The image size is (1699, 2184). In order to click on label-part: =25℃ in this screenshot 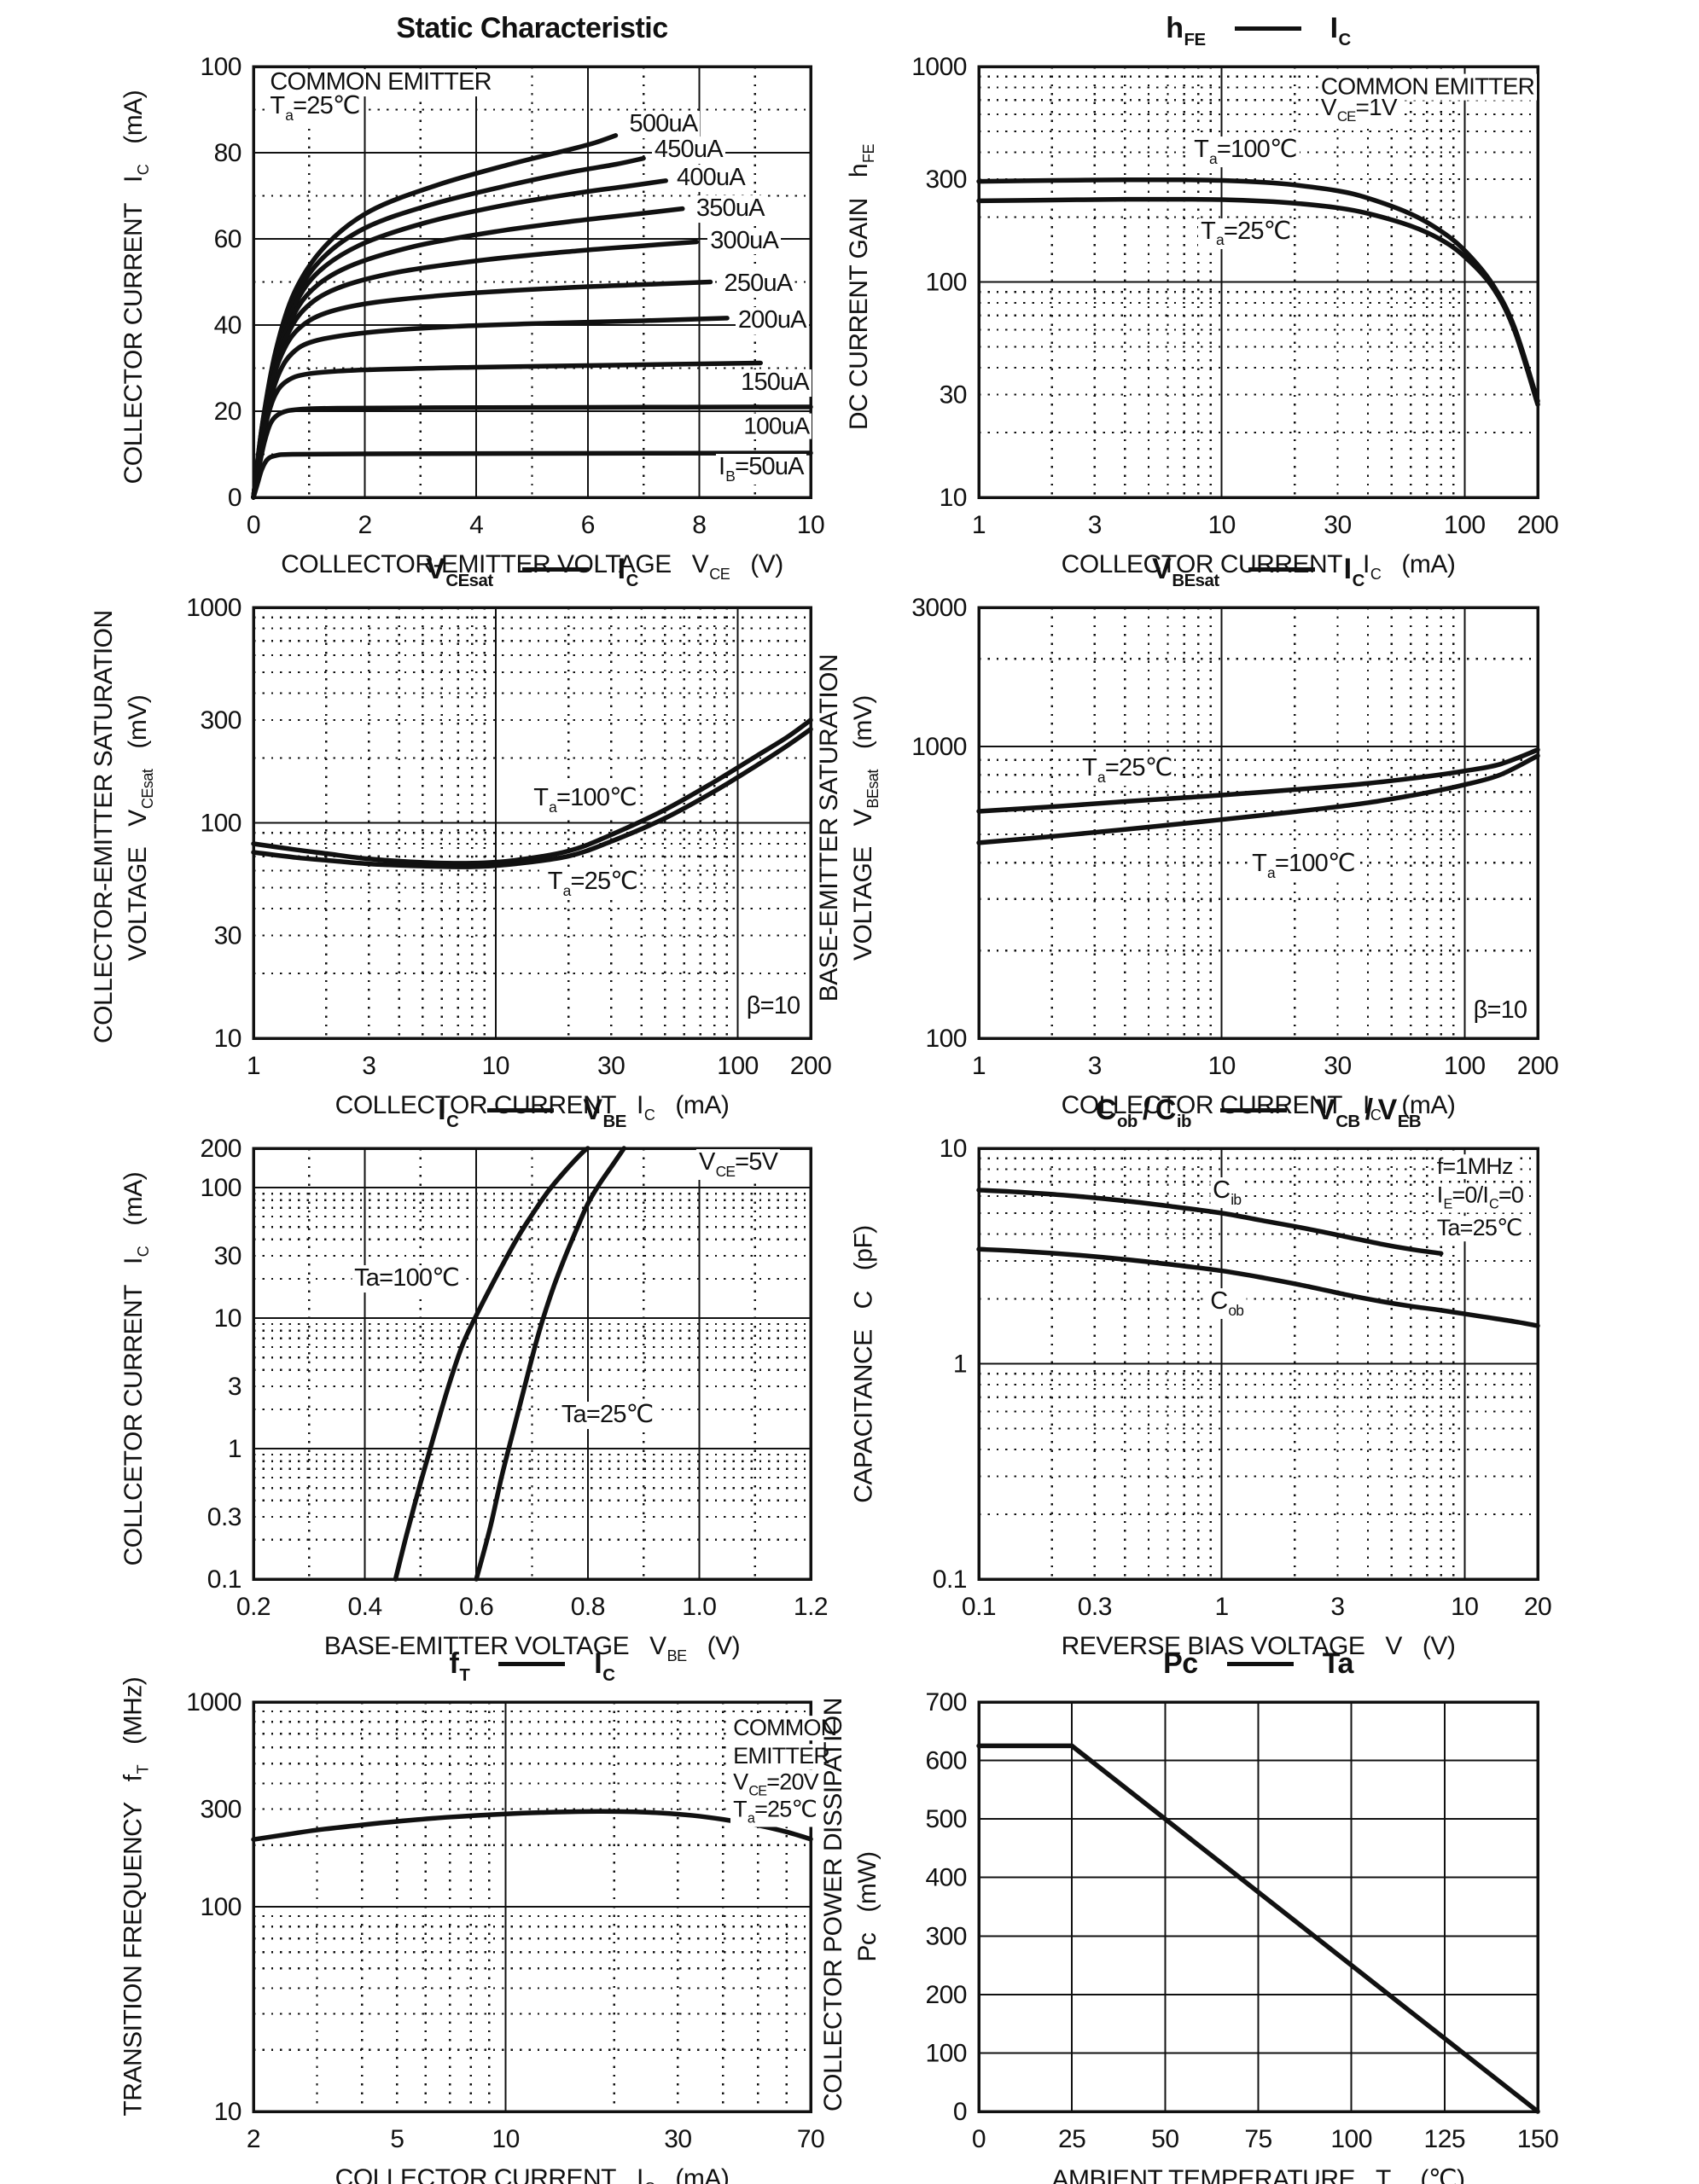, I will do `click(1138, 767)`.